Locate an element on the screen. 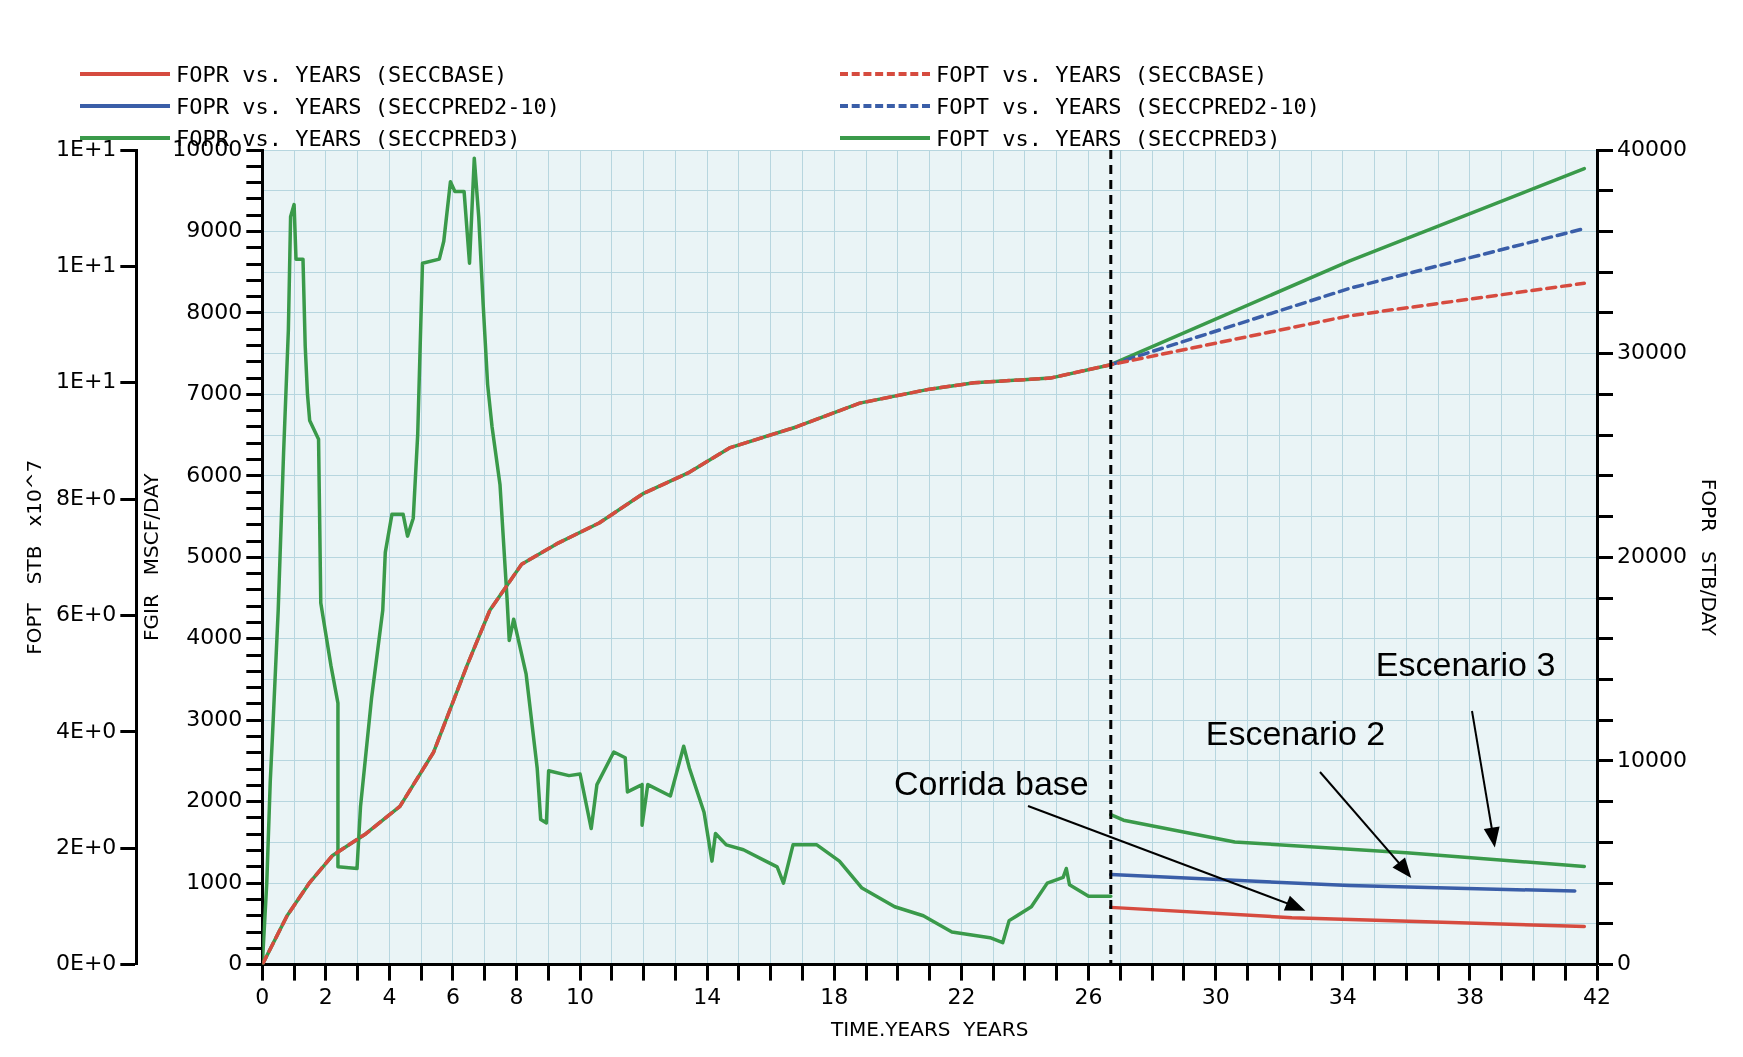 The image size is (1743, 1057). y-axis-title: FOPR STB/DAY is located at coordinates (1708, 557).